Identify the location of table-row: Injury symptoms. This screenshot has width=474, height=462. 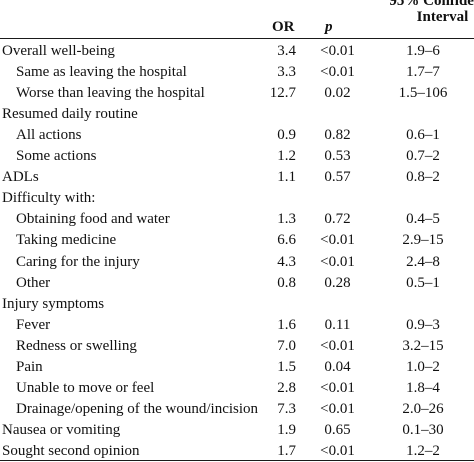
(237, 304).